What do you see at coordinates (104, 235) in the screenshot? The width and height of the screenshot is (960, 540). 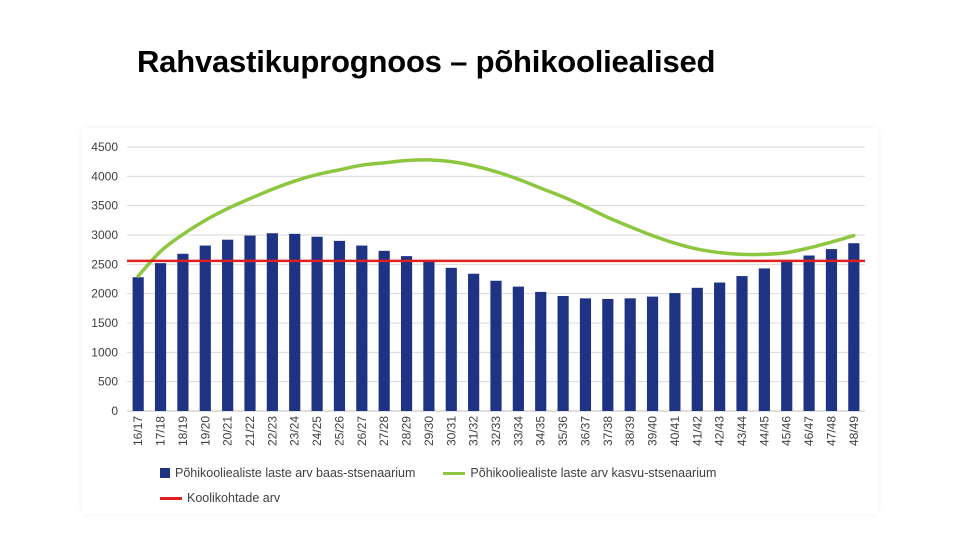 I see `y-tick-label: 3000` at bounding box center [104, 235].